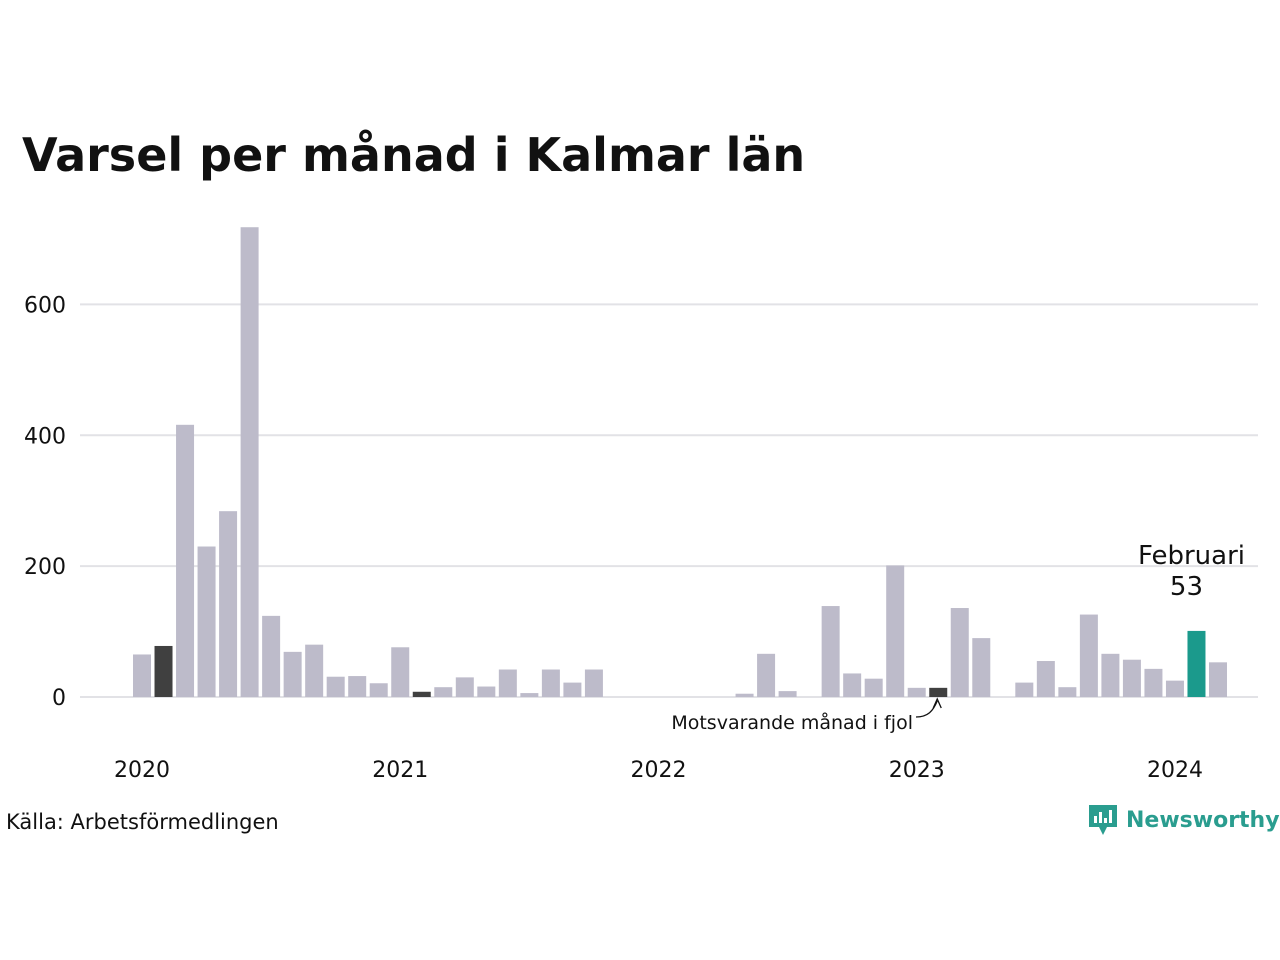 This screenshot has width=1280, height=960. Describe the element at coordinates (59, 698) in the screenshot. I see `y-tick-label: 0` at that location.